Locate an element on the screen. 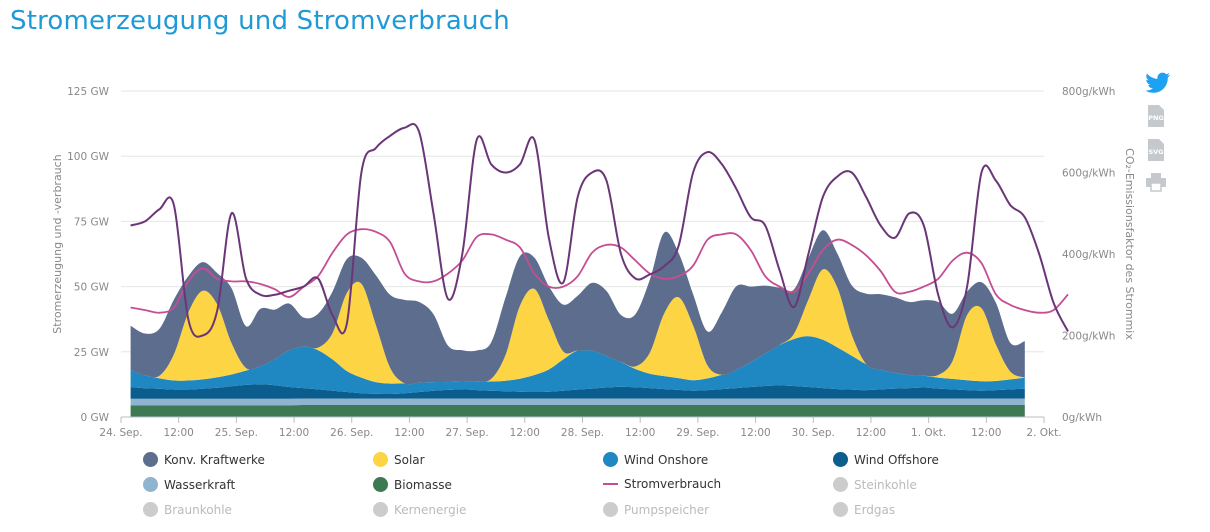 Image resolution: width=1210 pixels, height=532 pixels. area-wind-onshore is located at coordinates (577, 365).